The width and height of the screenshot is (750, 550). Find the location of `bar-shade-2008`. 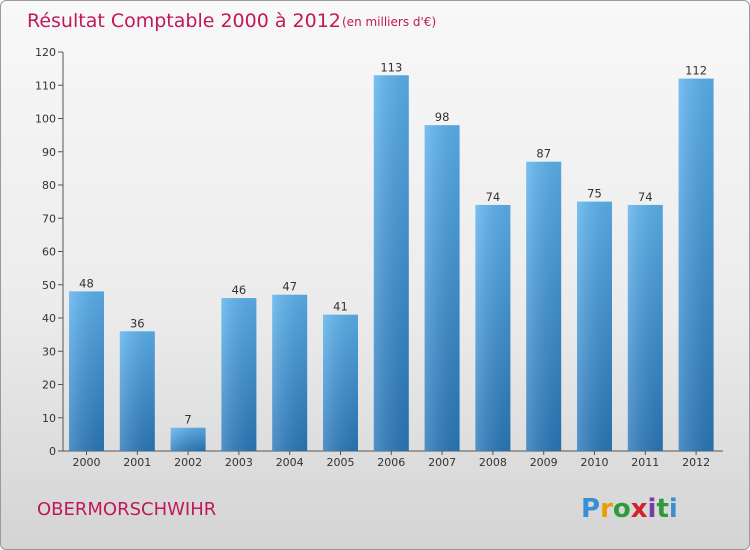

bar-shade-2008 is located at coordinates (493, 327).